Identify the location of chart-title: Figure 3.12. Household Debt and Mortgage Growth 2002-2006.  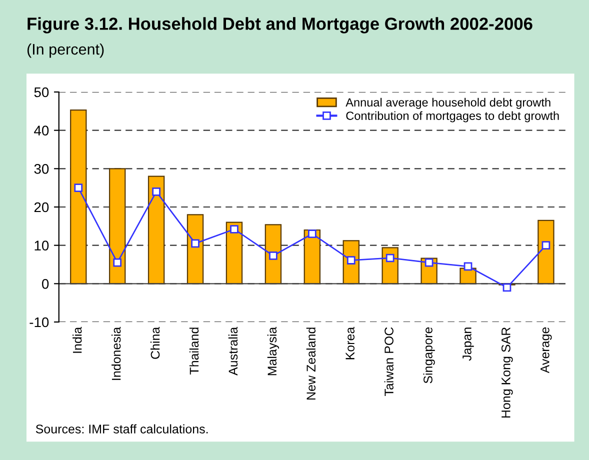
(280, 25).